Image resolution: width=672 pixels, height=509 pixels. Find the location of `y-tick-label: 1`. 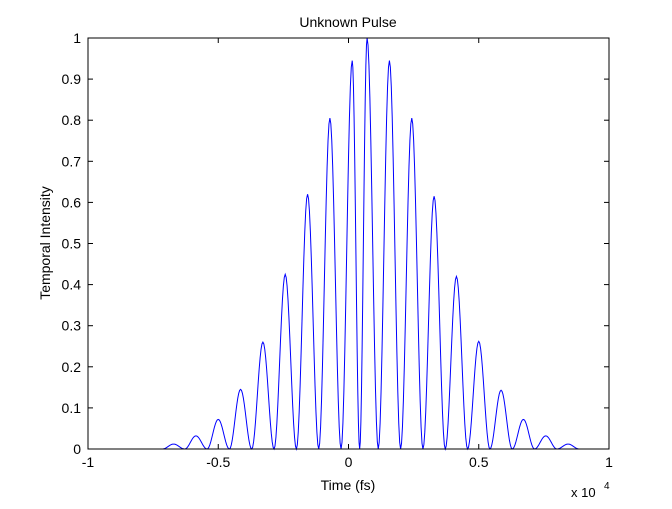

y-tick-label: 1 is located at coordinates (77, 38).